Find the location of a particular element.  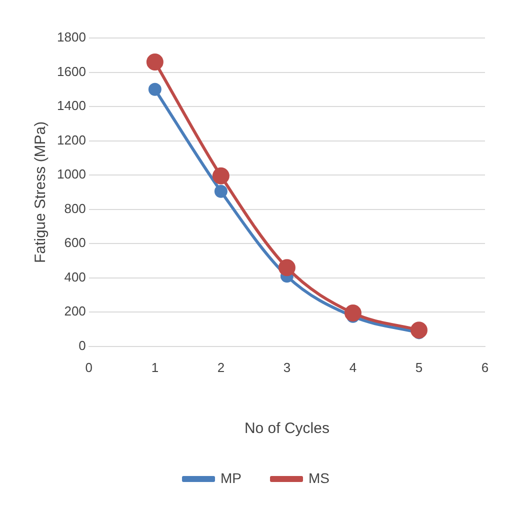

y-tick-label: 1800 is located at coordinates (71, 37).